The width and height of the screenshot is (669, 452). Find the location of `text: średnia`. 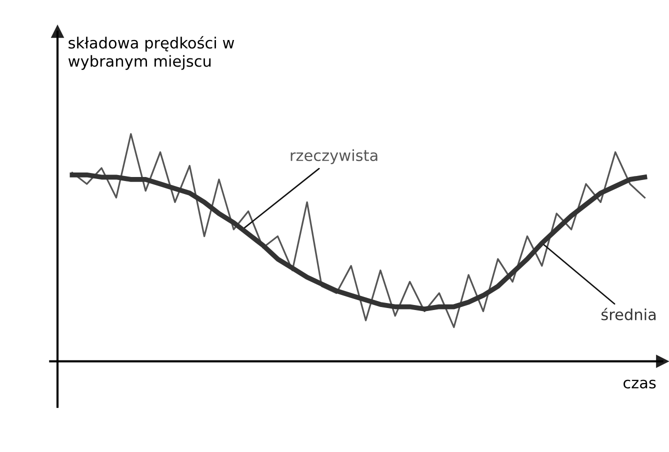

text: średnia is located at coordinates (628, 314).